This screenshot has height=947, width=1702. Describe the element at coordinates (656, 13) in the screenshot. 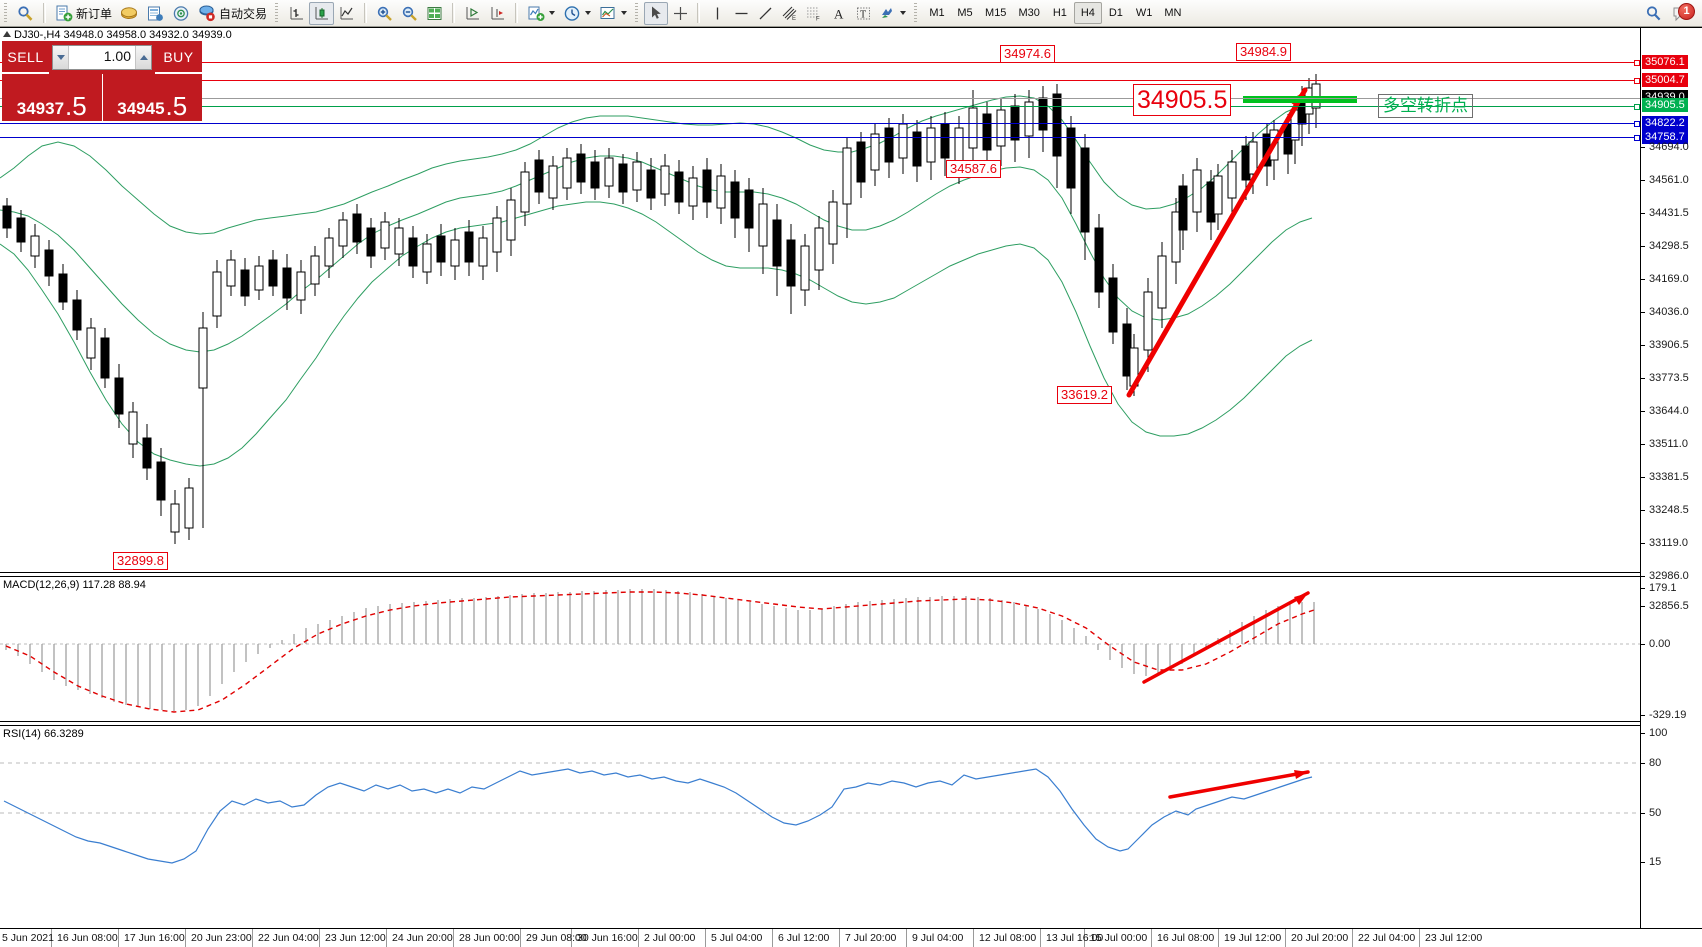

I see `cursor-tool-button` at that location.